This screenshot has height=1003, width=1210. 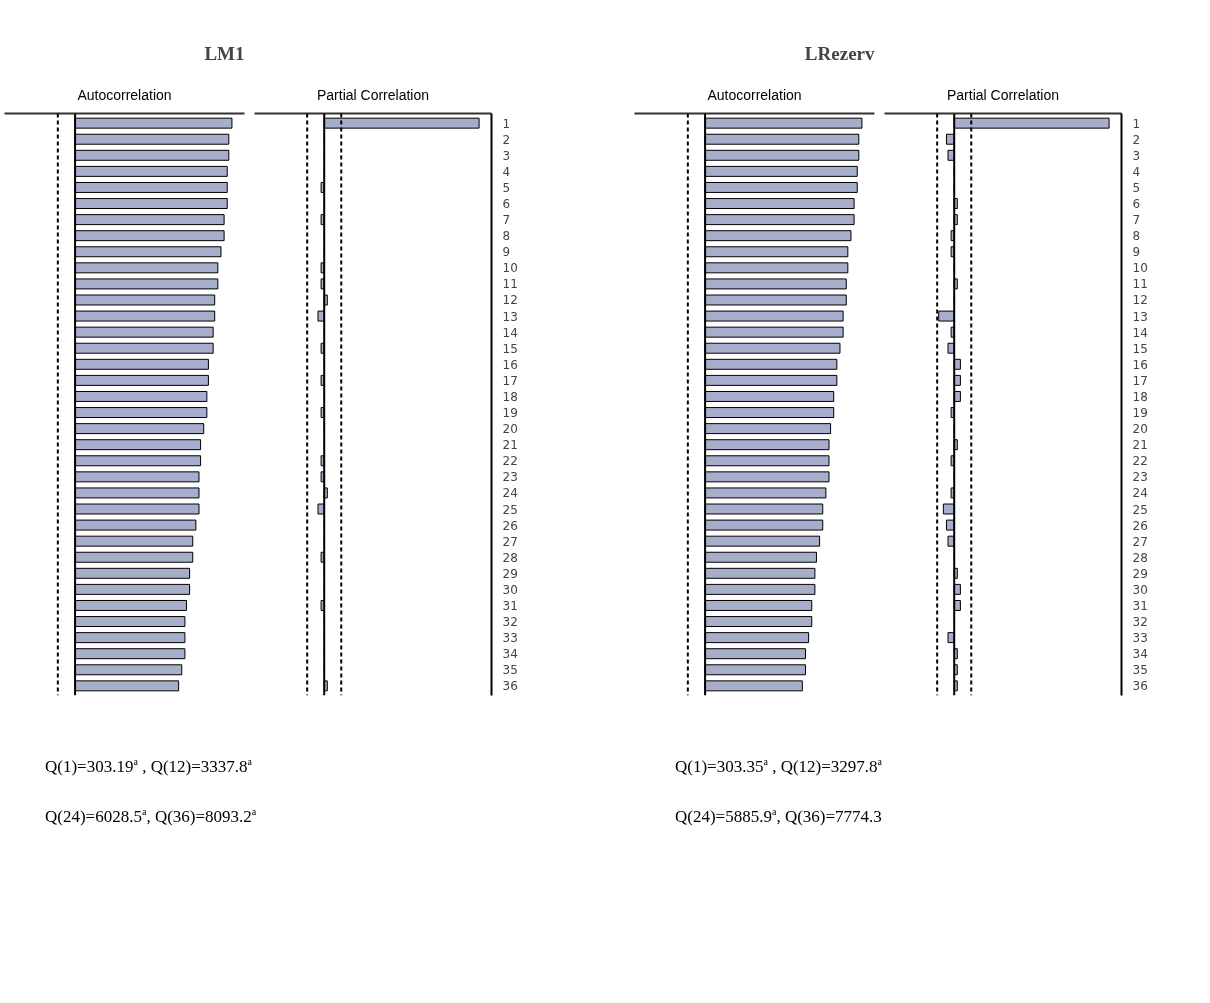 I want to click on text: Q(1)=303.19$^{a}$ , Q(12)=3337.8$^{a}$, so click(x=149, y=766).